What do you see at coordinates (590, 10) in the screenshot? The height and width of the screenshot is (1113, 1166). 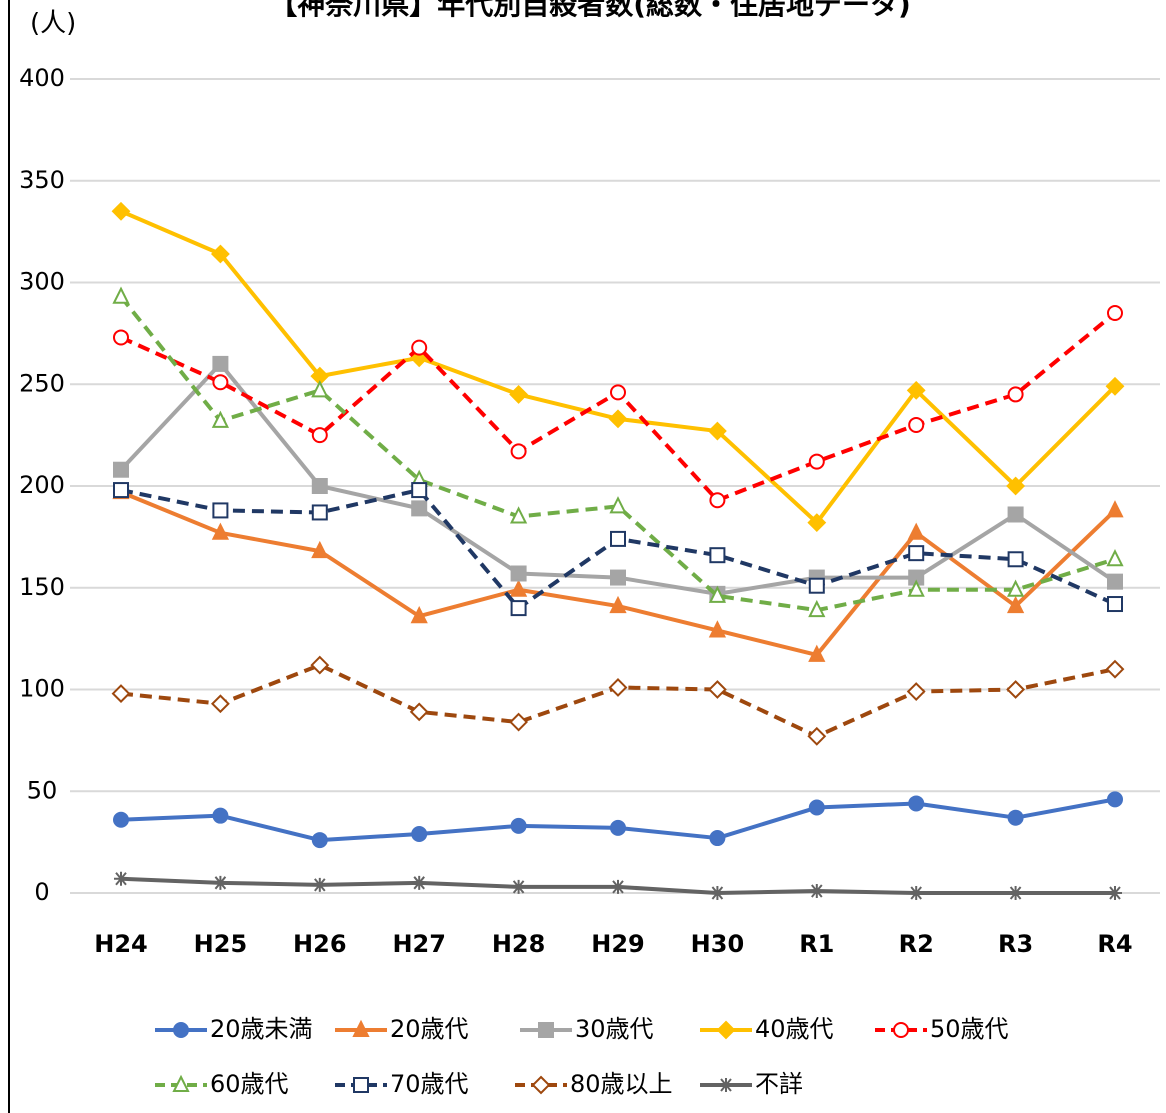 I see `chart-title: 【神奈川県】年代別自殺者数(総数・住居地データ)` at bounding box center [590, 10].